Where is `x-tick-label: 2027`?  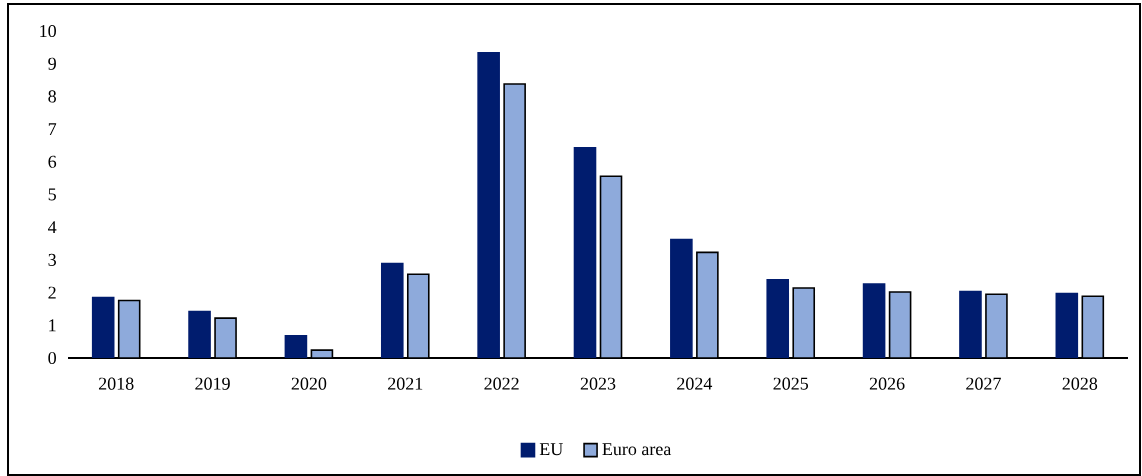
x-tick-label: 2027 is located at coordinates (983, 383).